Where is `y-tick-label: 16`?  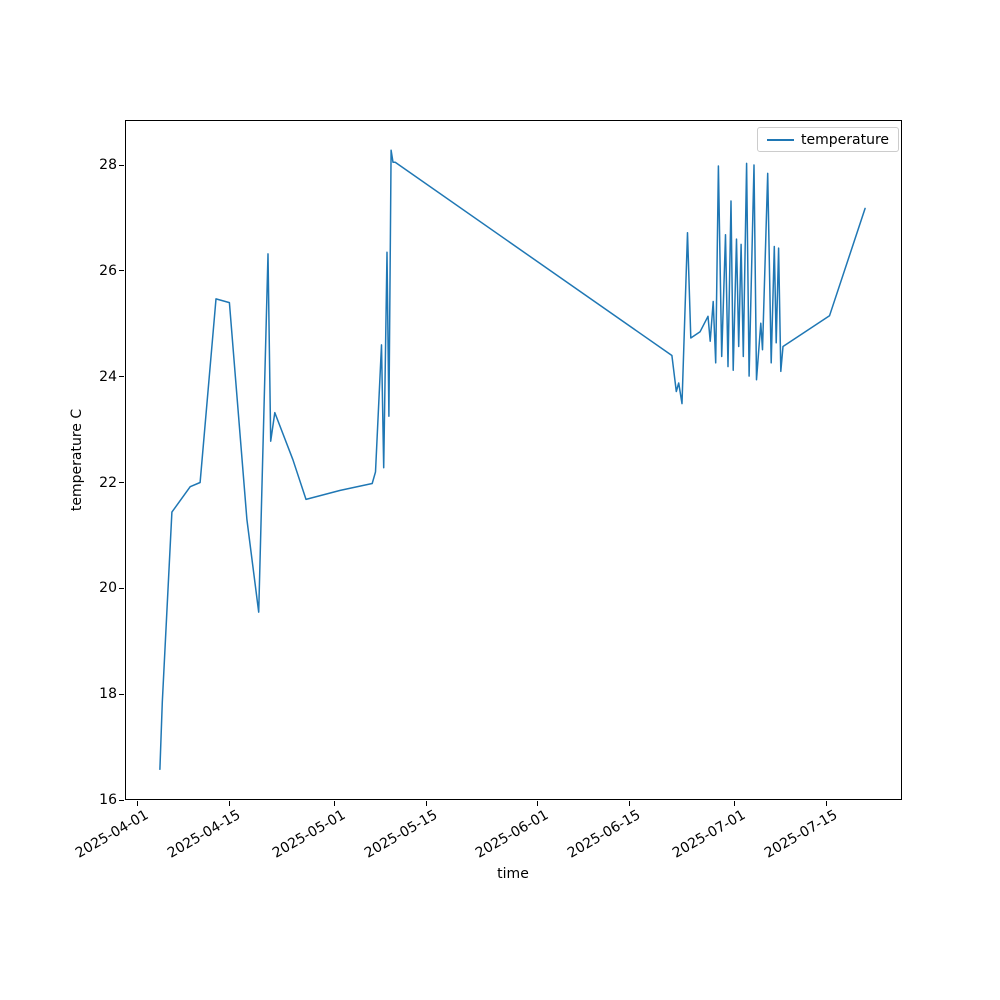 y-tick-label: 16 is located at coordinates (108, 800).